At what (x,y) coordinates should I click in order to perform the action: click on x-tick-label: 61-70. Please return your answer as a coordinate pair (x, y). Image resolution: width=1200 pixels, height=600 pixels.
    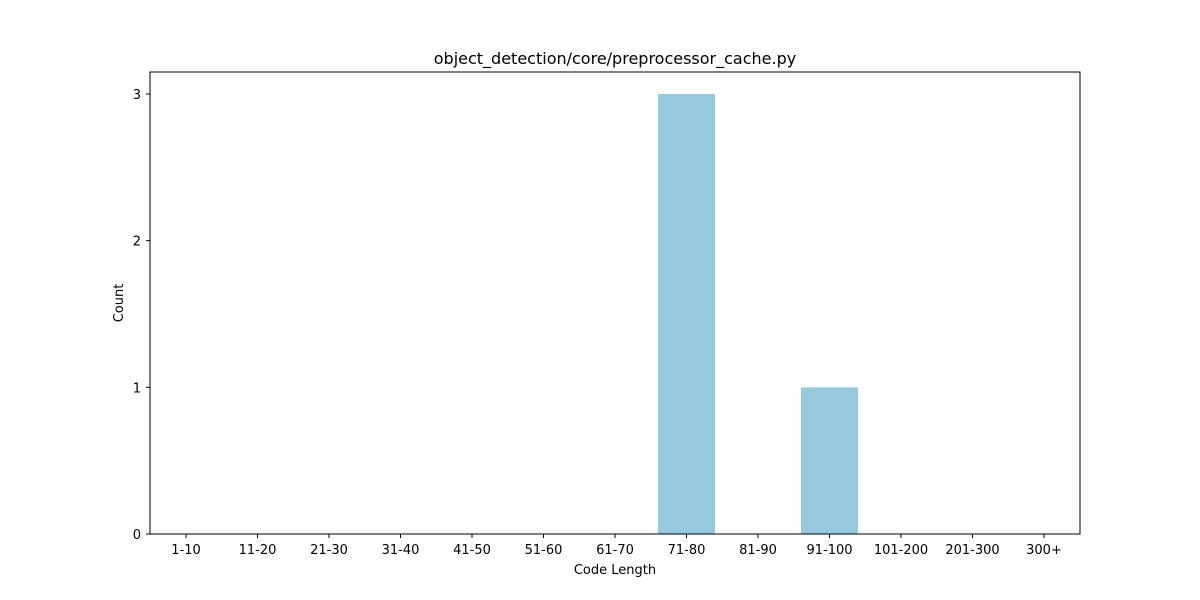
    Looking at the image, I should click on (615, 550).